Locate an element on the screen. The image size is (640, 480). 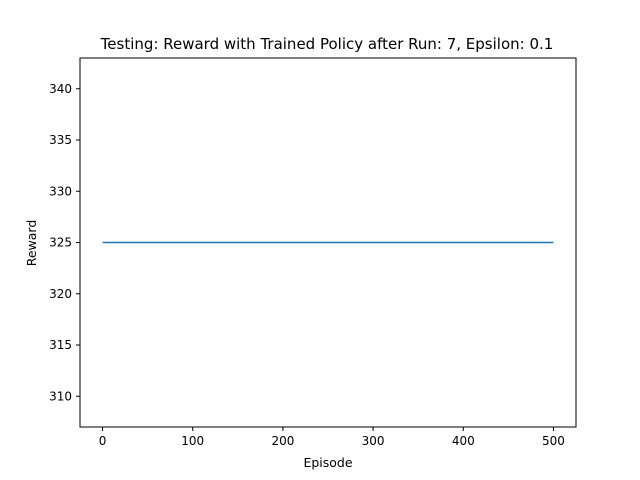
x-tick-label: 200 is located at coordinates (282, 441).